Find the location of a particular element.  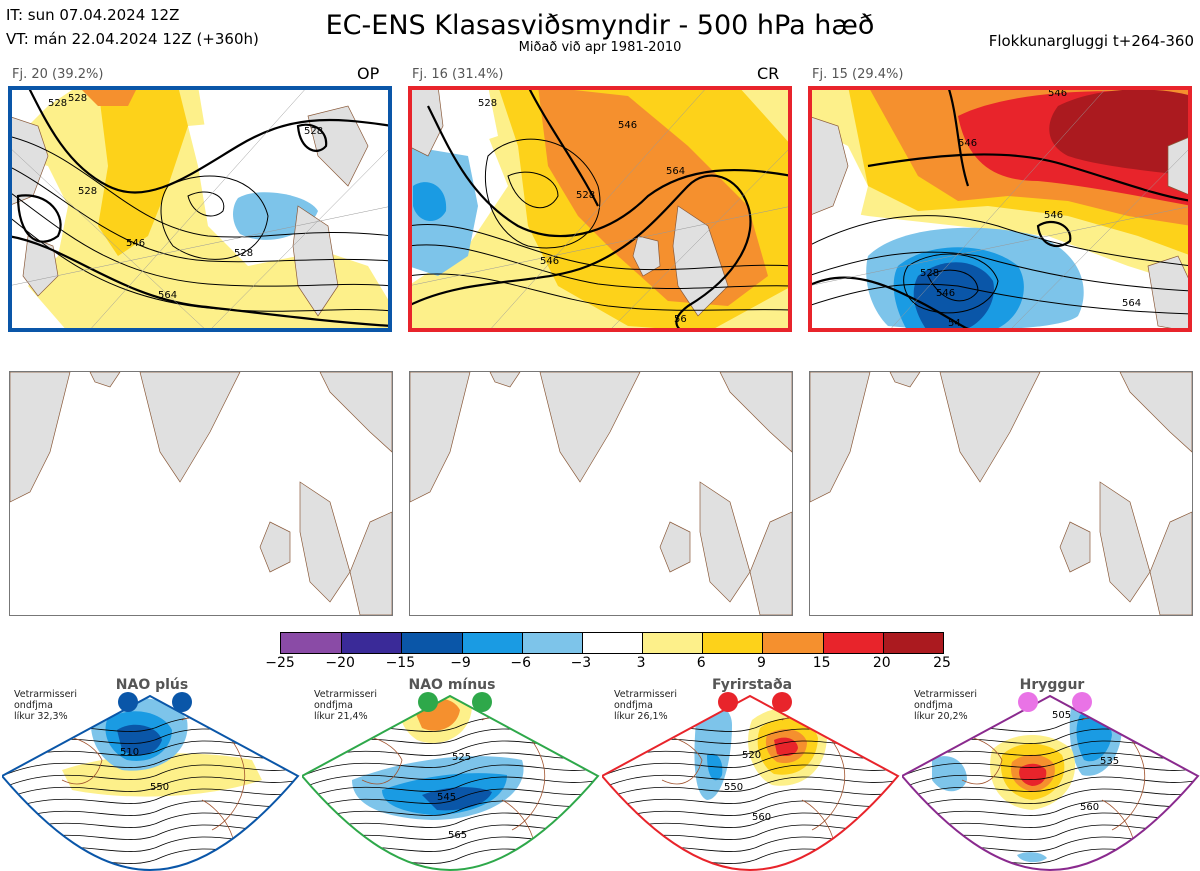

contour-label: 520 is located at coordinates (751, 755).